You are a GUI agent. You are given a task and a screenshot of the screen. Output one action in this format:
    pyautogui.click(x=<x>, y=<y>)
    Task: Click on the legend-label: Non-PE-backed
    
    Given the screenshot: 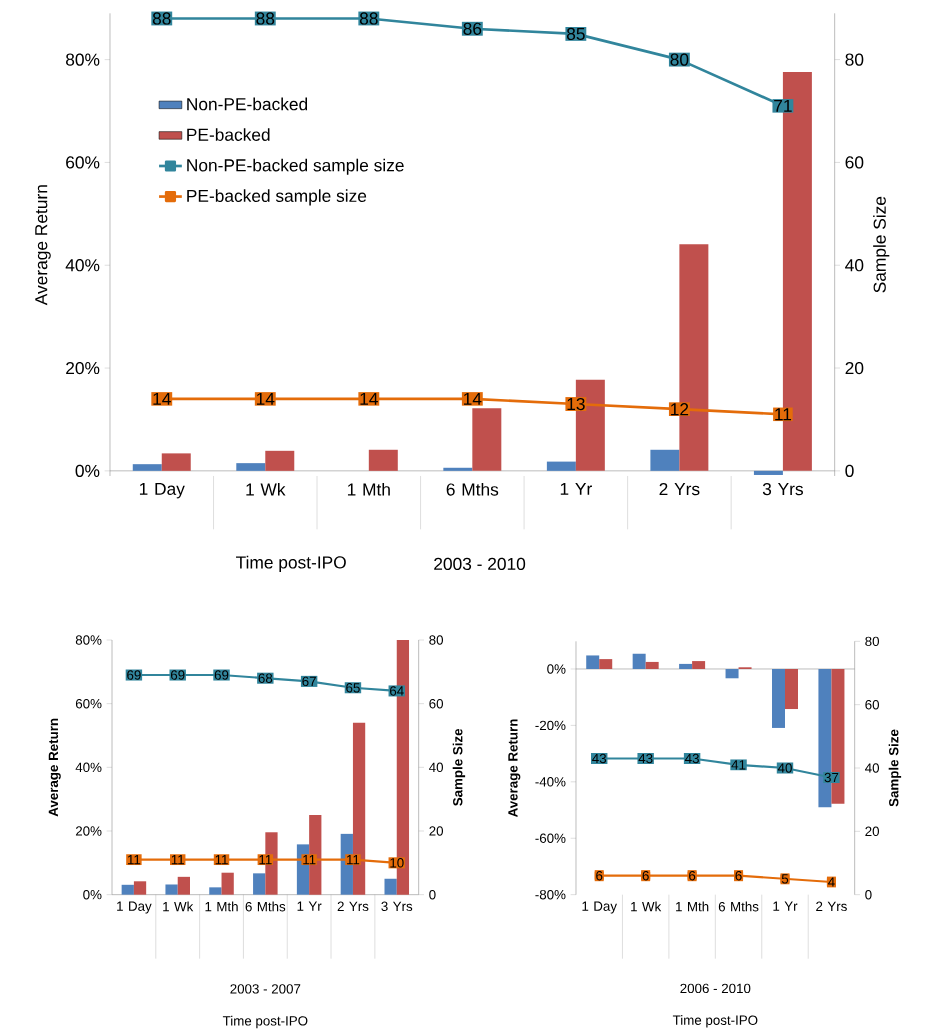 What is the action you would take?
    pyautogui.click(x=247, y=104)
    